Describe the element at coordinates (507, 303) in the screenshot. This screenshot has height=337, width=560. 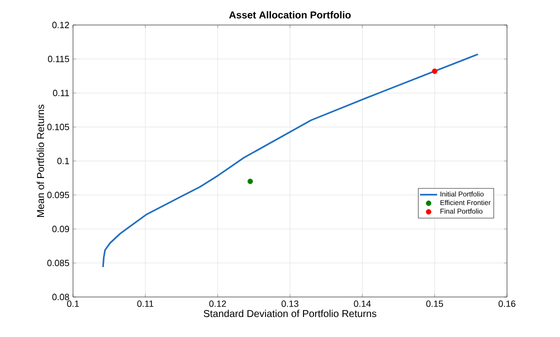
I see `x-tick-label: 0.16` at that location.